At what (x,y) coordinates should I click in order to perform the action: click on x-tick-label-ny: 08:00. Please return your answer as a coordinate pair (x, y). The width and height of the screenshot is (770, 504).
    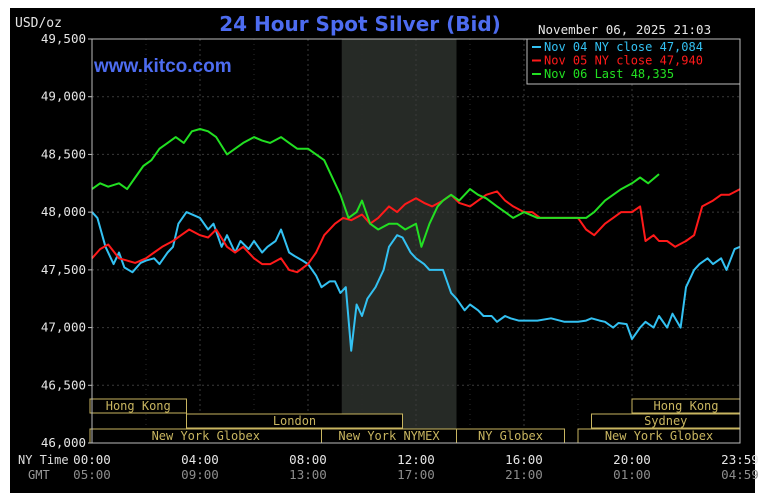
    Looking at the image, I should click on (308, 459).